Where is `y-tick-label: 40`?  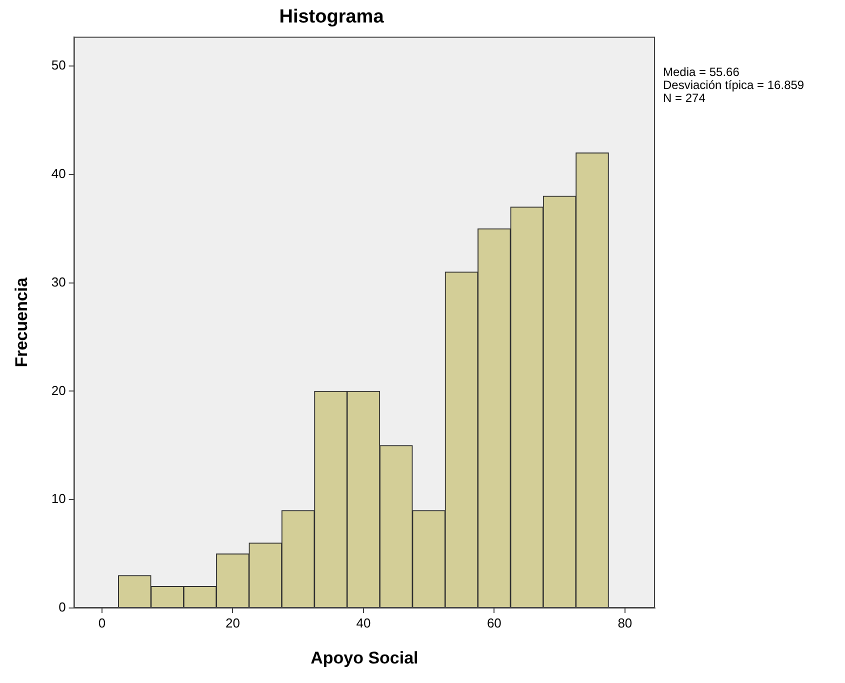 y-tick-label: 40 is located at coordinates (58, 174).